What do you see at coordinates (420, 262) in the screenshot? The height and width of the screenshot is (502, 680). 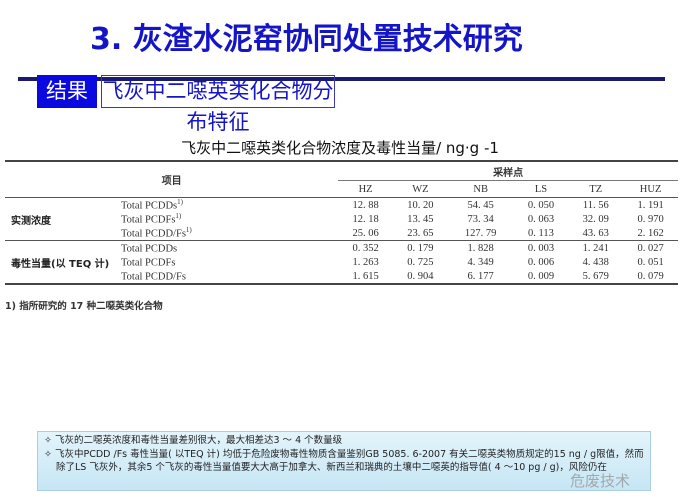 I see `table-cell: 0. 725` at bounding box center [420, 262].